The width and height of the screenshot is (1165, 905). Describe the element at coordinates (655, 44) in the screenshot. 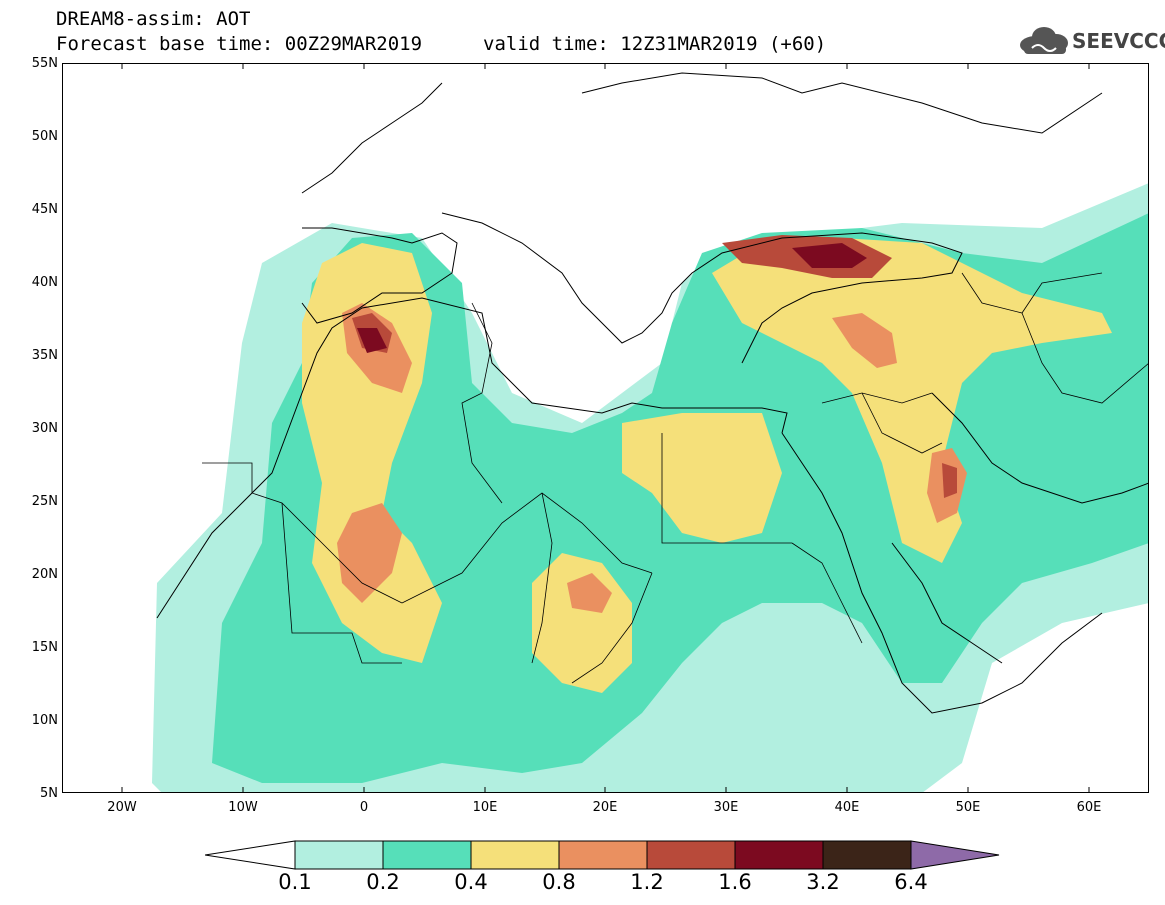

I see `valid-time: valid time: 12Z31MAR2019 (+60)` at that location.